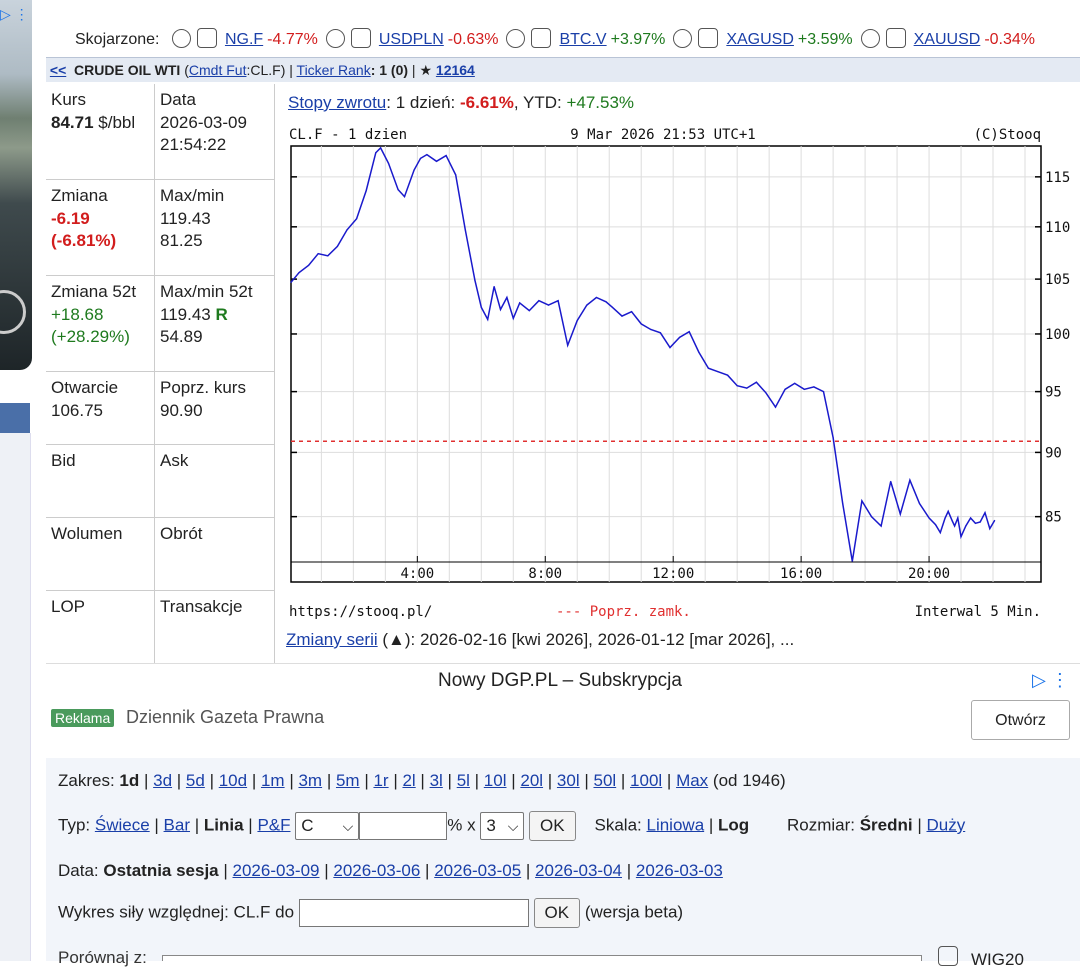 This screenshot has height=970, width=1080. Describe the element at coordinates (563, 709) in the screenshot. I see `ad-banner` at that location.